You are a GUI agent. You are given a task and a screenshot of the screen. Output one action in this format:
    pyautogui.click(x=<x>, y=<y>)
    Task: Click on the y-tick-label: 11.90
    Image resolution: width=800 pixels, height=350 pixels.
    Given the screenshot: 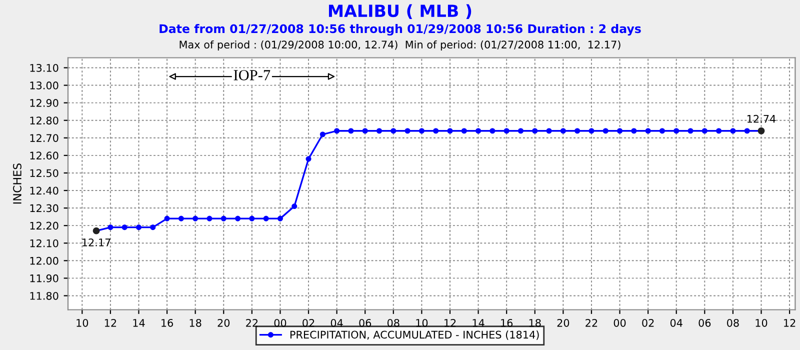 What is the action you would take?
    pyautogui.click(x=44, y=278)
    